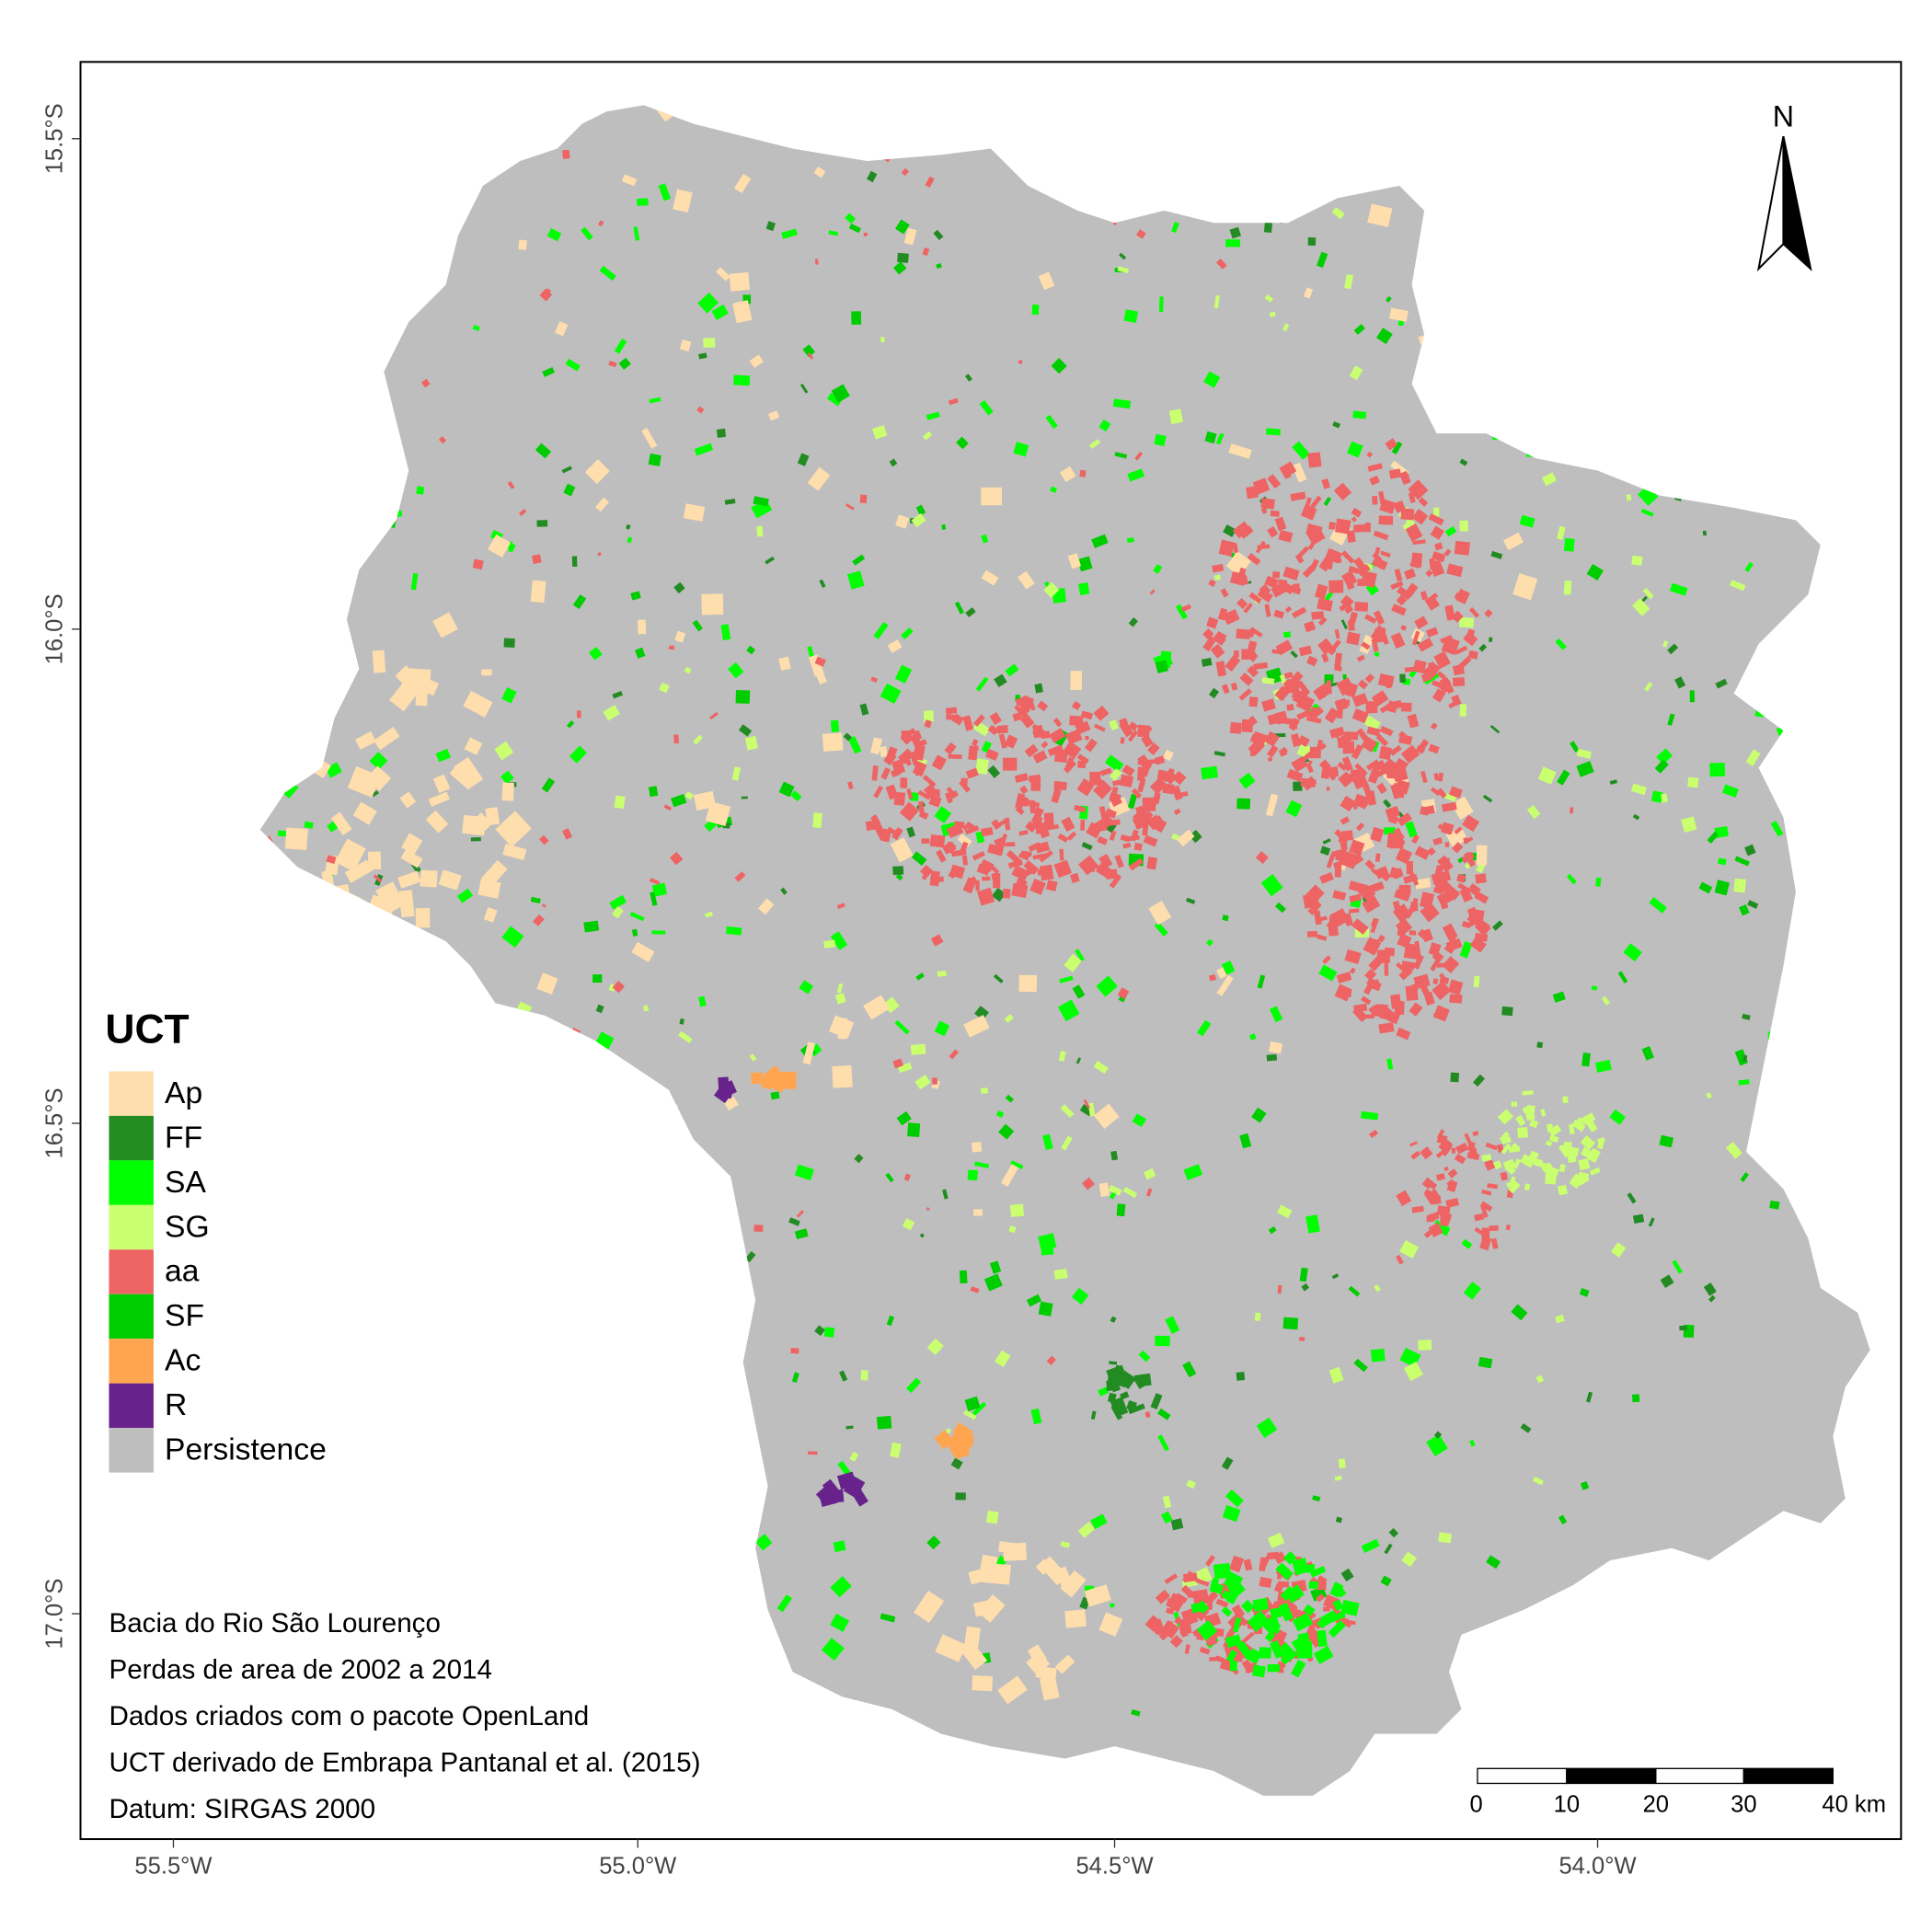 This screenshot has height=1932, width=1932. I want to click on map-note: Perdas de area de 2002 a 2014, so click(300, 1669).